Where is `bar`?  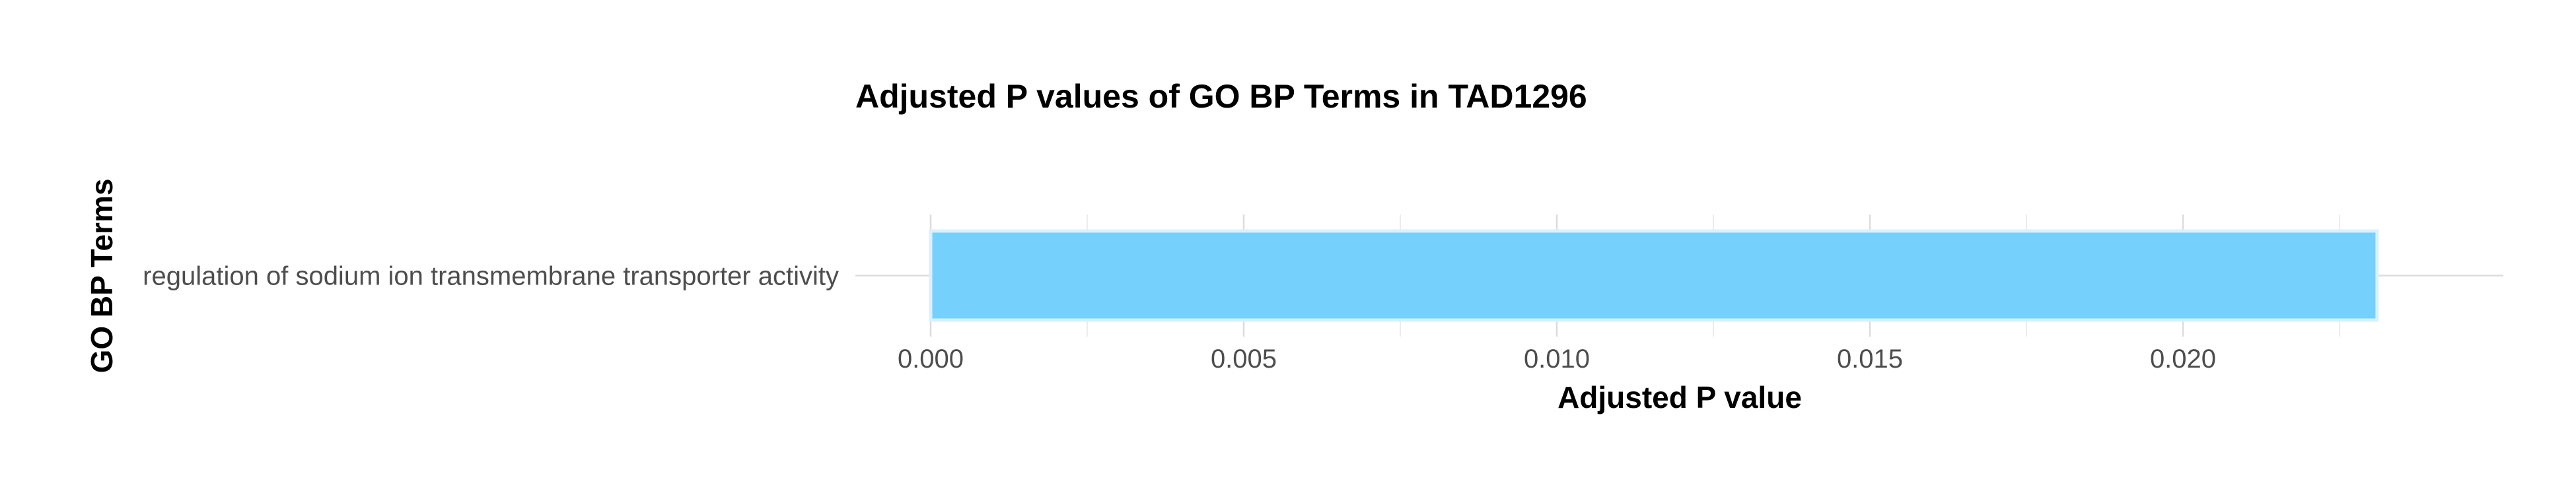 bar is located at coordinates (1654, 275).